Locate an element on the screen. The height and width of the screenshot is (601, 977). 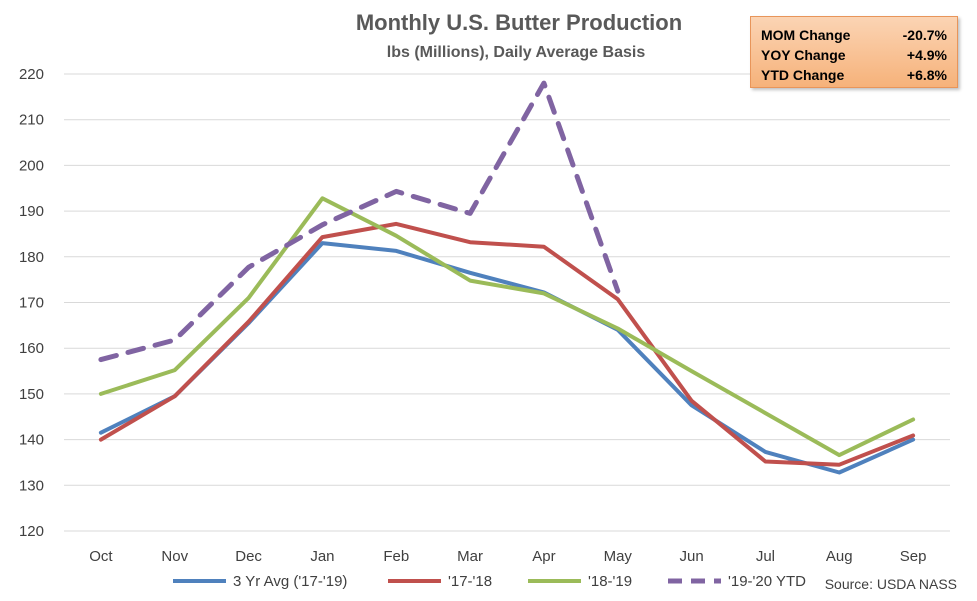
y-tick-label: 130 is located at coordinates (31, 485).